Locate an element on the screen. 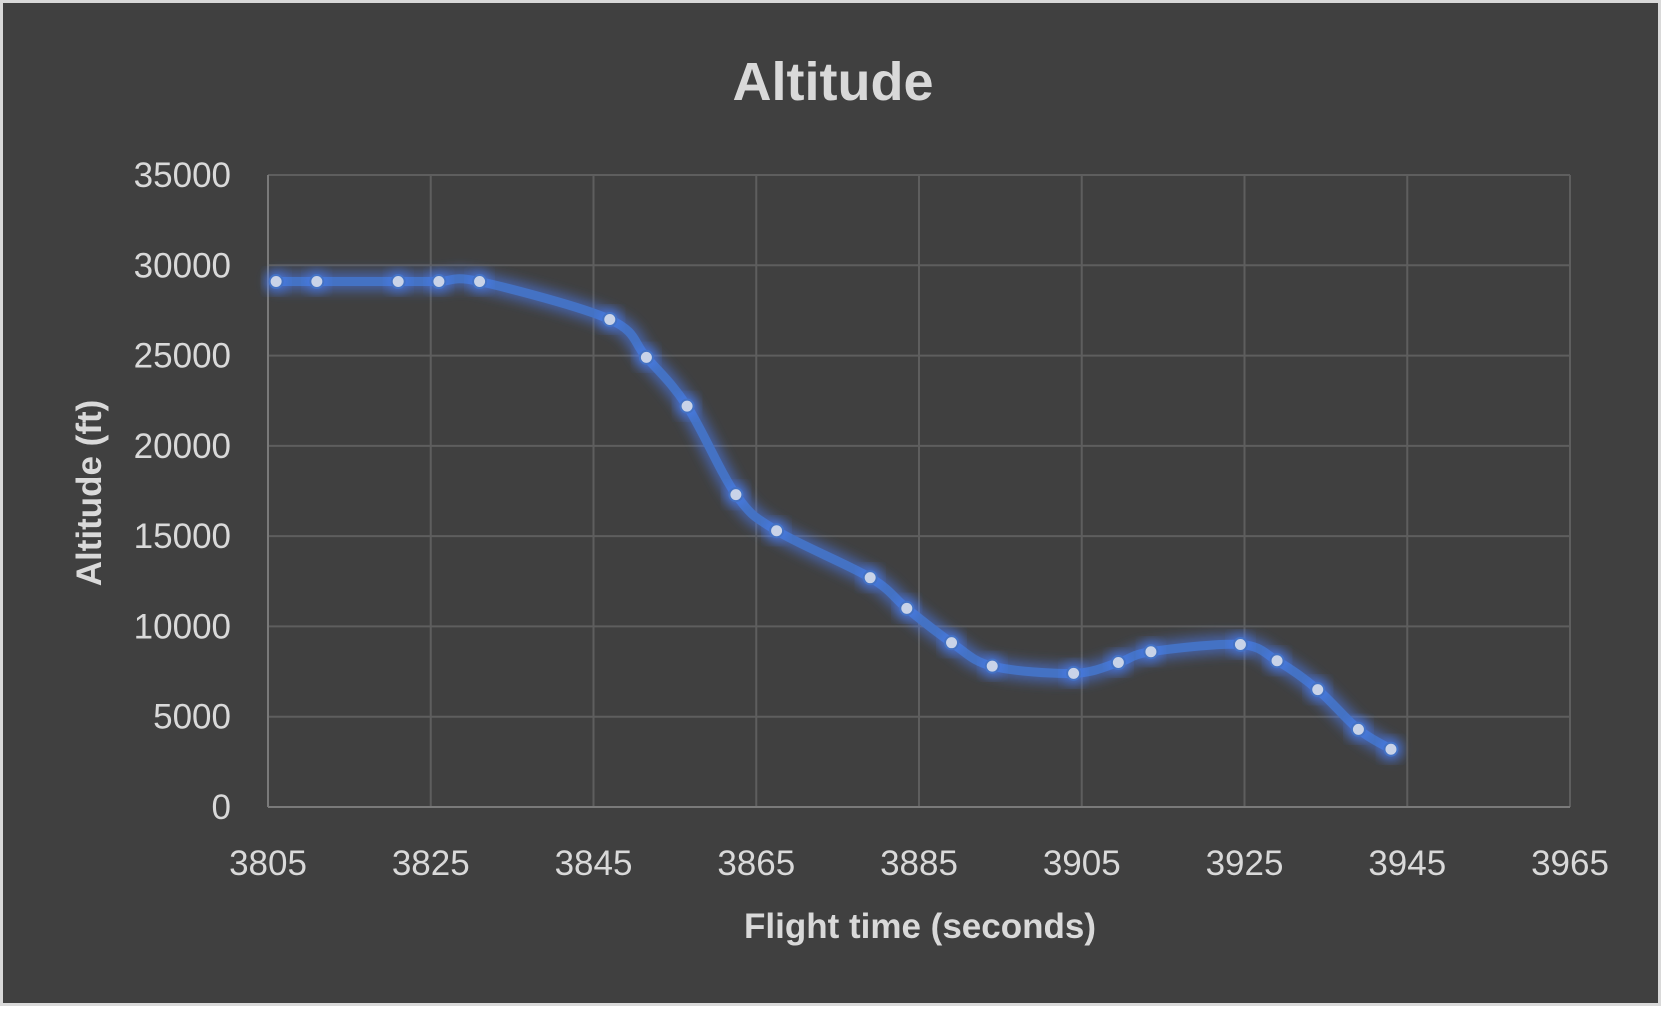  x-tick-label: 3825 is located at coordinates (431, 863).